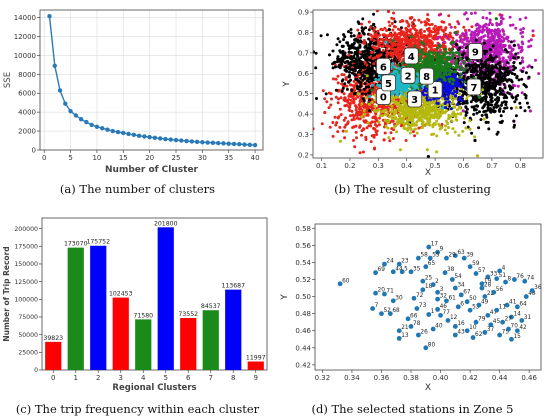 The width and height of the screenshot is (550, 420). I want to click on y-axis-title: SSE, so click(8, 80).